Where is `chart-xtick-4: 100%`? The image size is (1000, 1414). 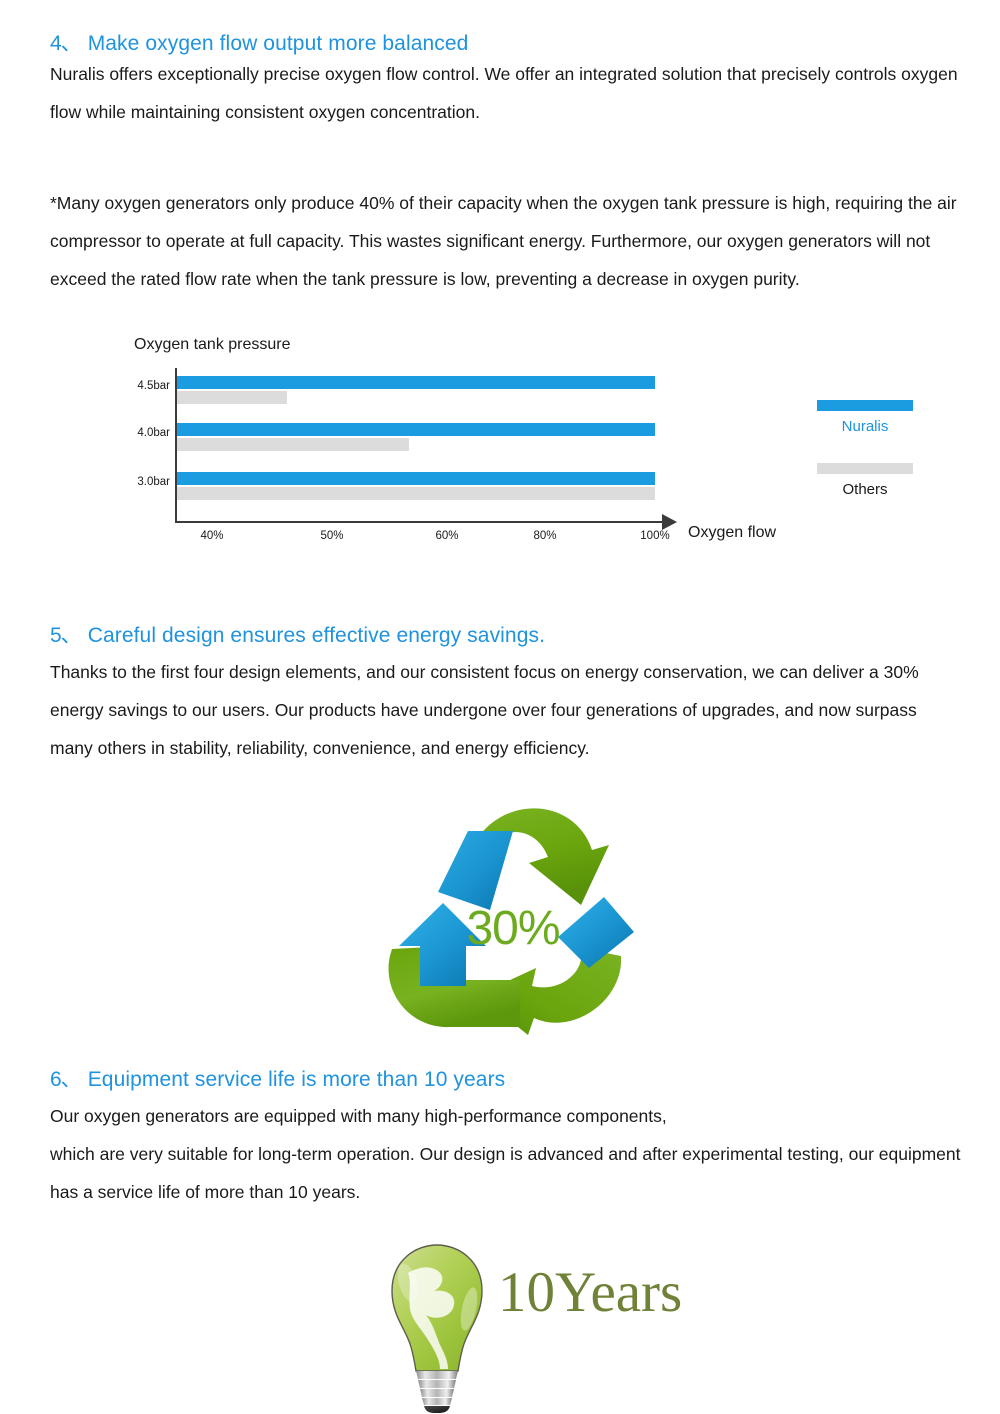
chart-xtick-4: 100% is located at coordinates (655, 536).